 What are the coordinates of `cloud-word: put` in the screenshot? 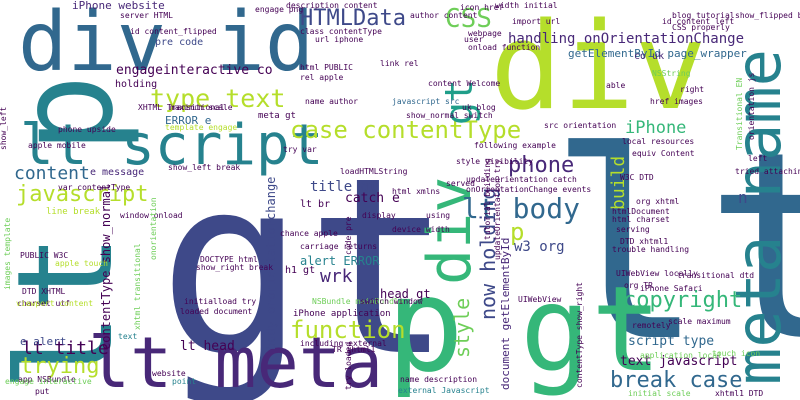 It's located at (42, 391).